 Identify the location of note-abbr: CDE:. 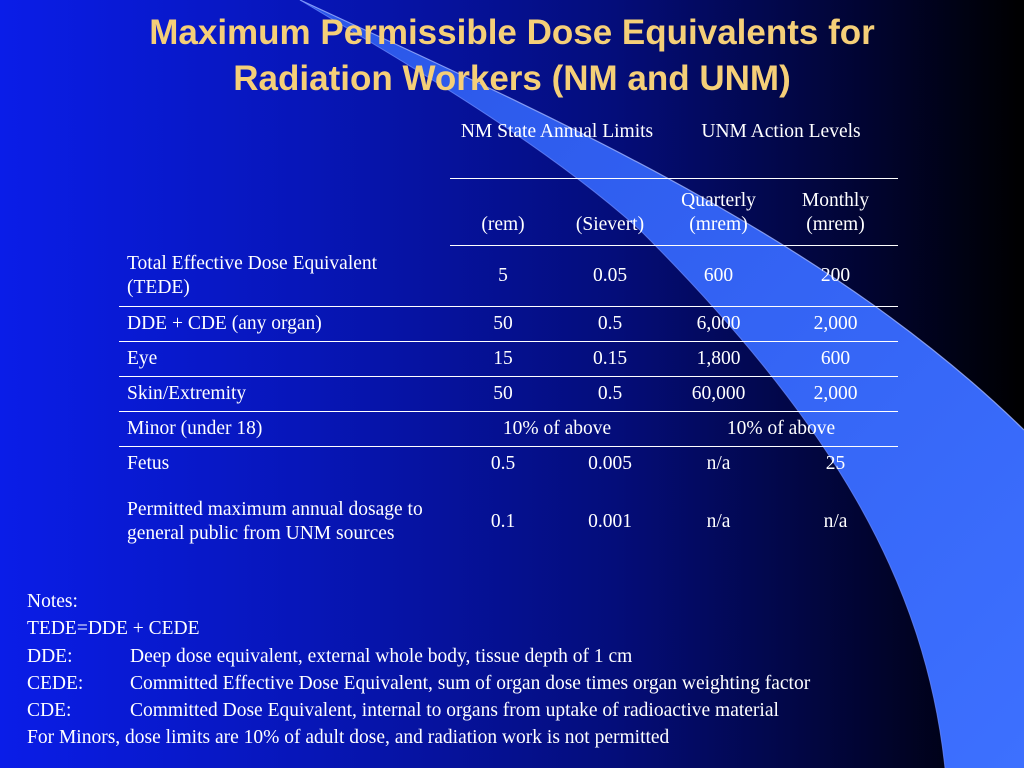
(49, 711).